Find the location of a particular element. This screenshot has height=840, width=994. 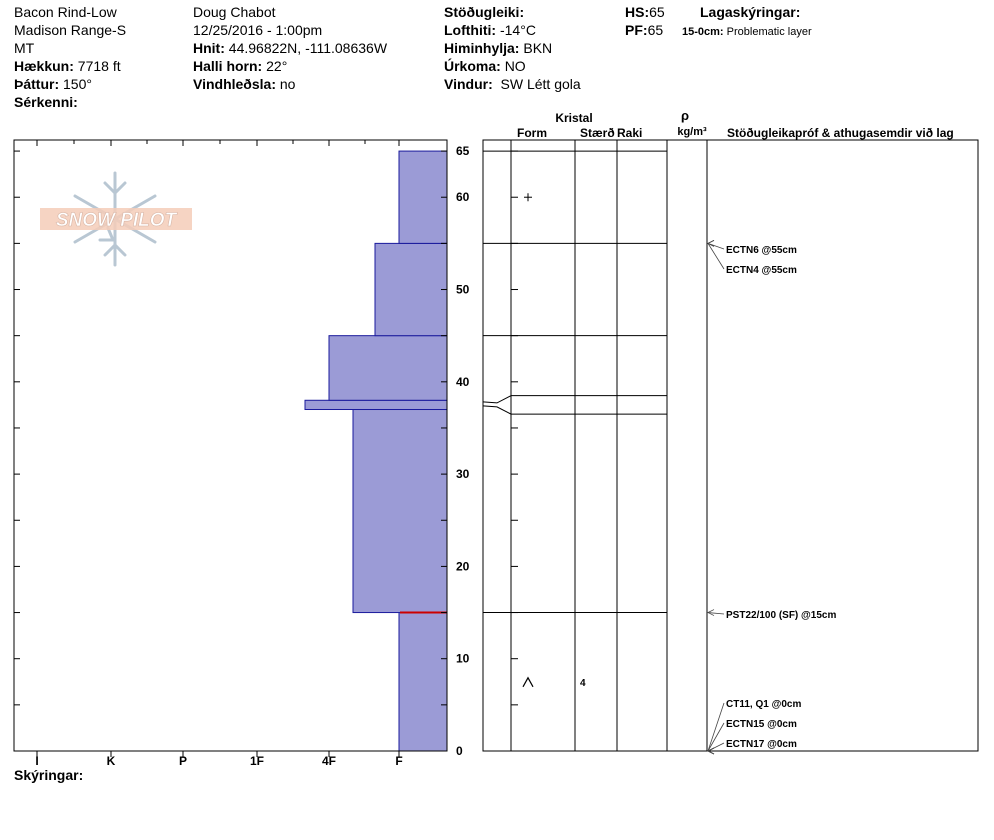

coords-value: 44.96822N, -111.08636W is located at coordinates (308, 48).